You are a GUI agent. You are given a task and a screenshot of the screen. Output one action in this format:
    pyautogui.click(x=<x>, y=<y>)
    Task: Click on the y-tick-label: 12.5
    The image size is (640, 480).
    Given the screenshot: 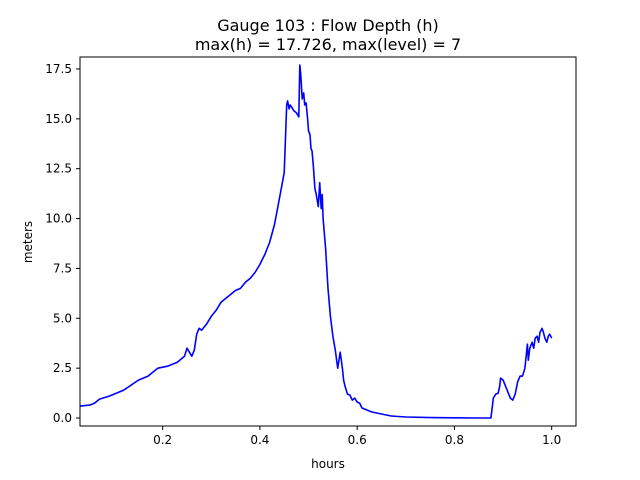 What is the action you would take?
    pyautogui.click(x=58, y=169)
    